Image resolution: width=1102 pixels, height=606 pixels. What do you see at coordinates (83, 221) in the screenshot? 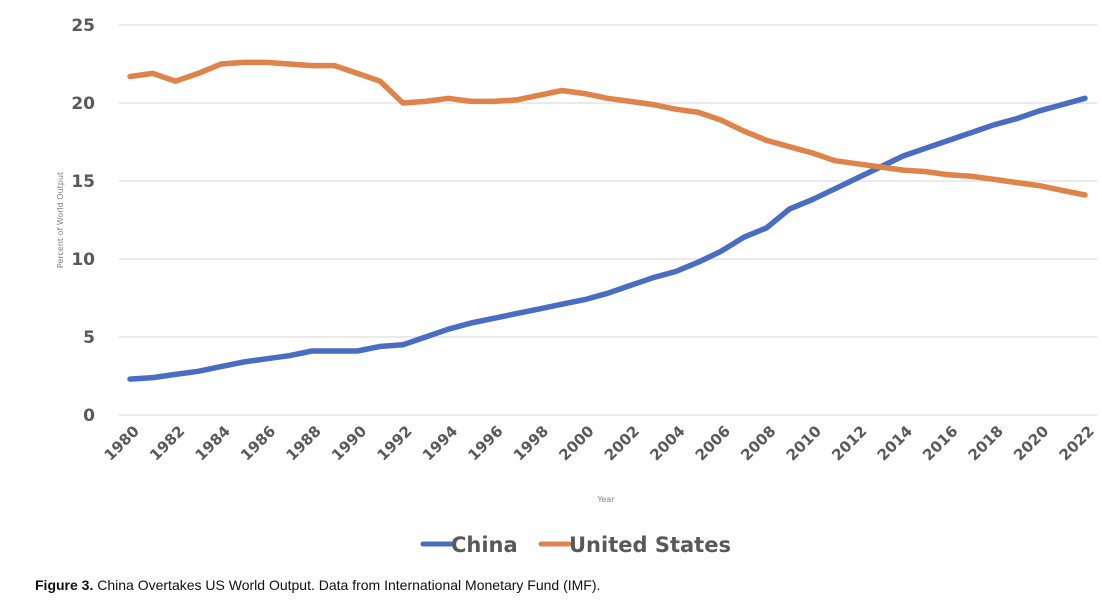
I see `y-axis-ticks: 0 5 10 15 20 25` at bounding box center [83, 221].